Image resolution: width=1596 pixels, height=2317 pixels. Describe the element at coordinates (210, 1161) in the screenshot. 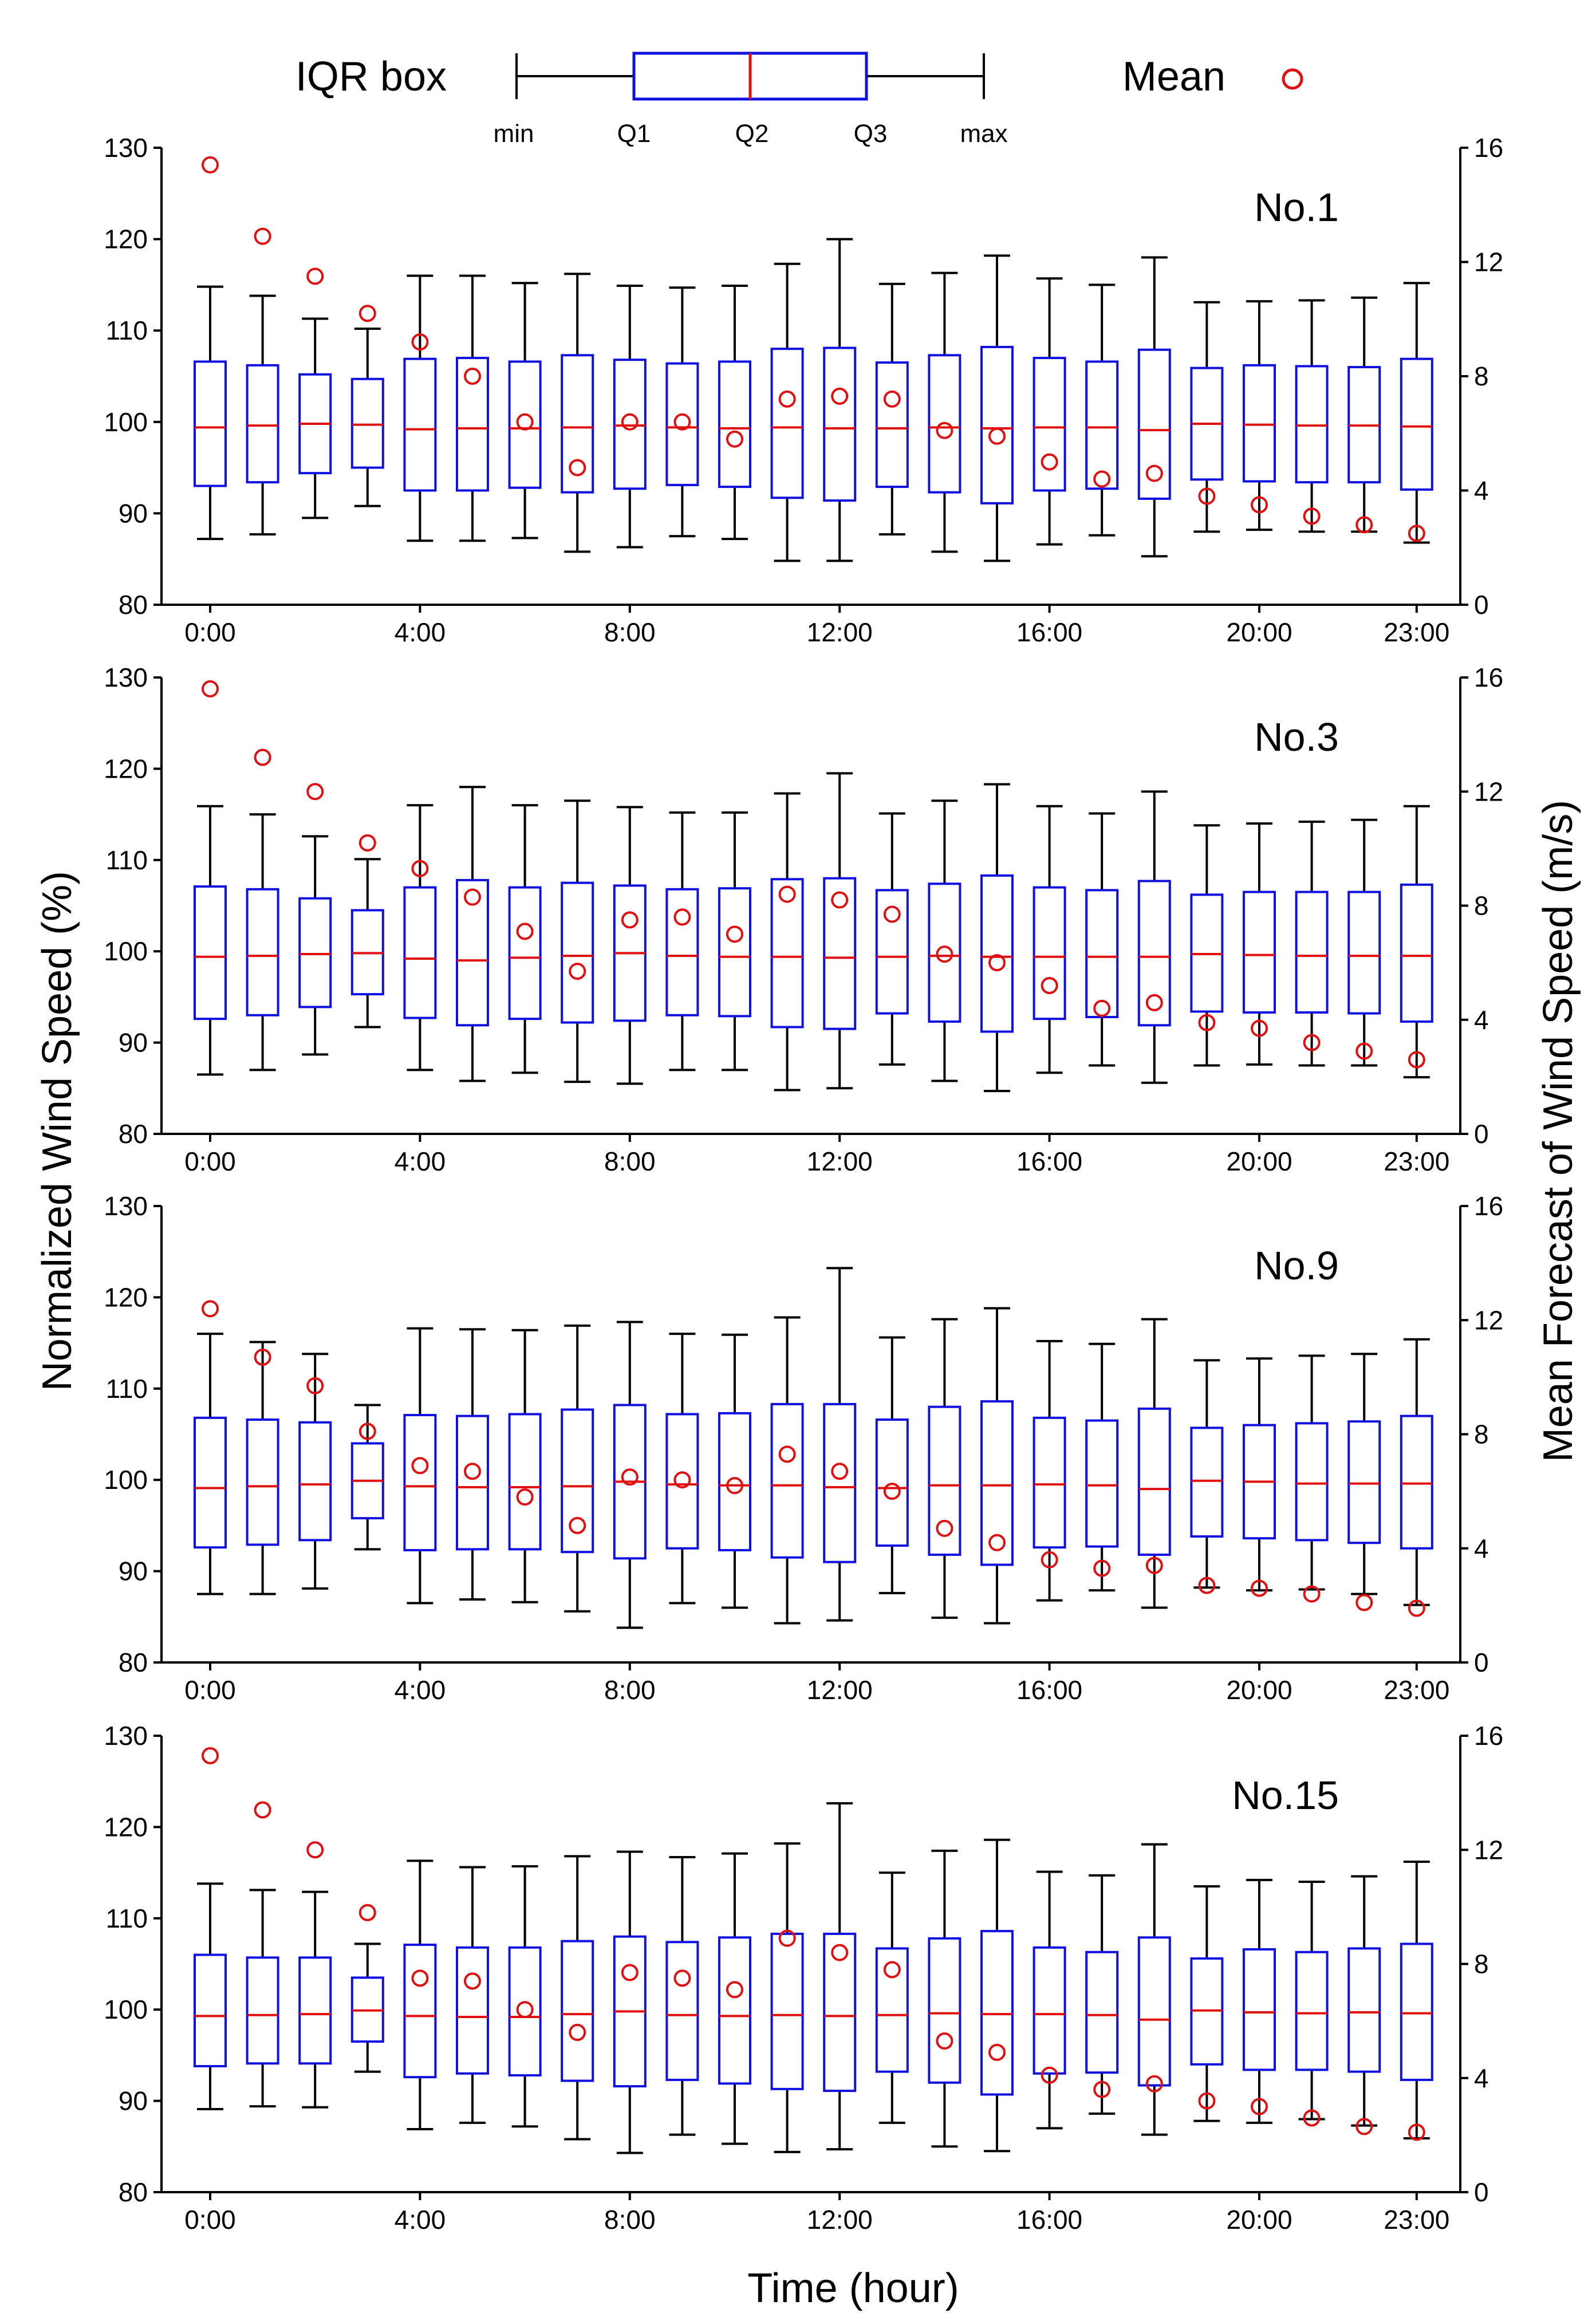

I see `x-tick-label: 0:00` at that location.